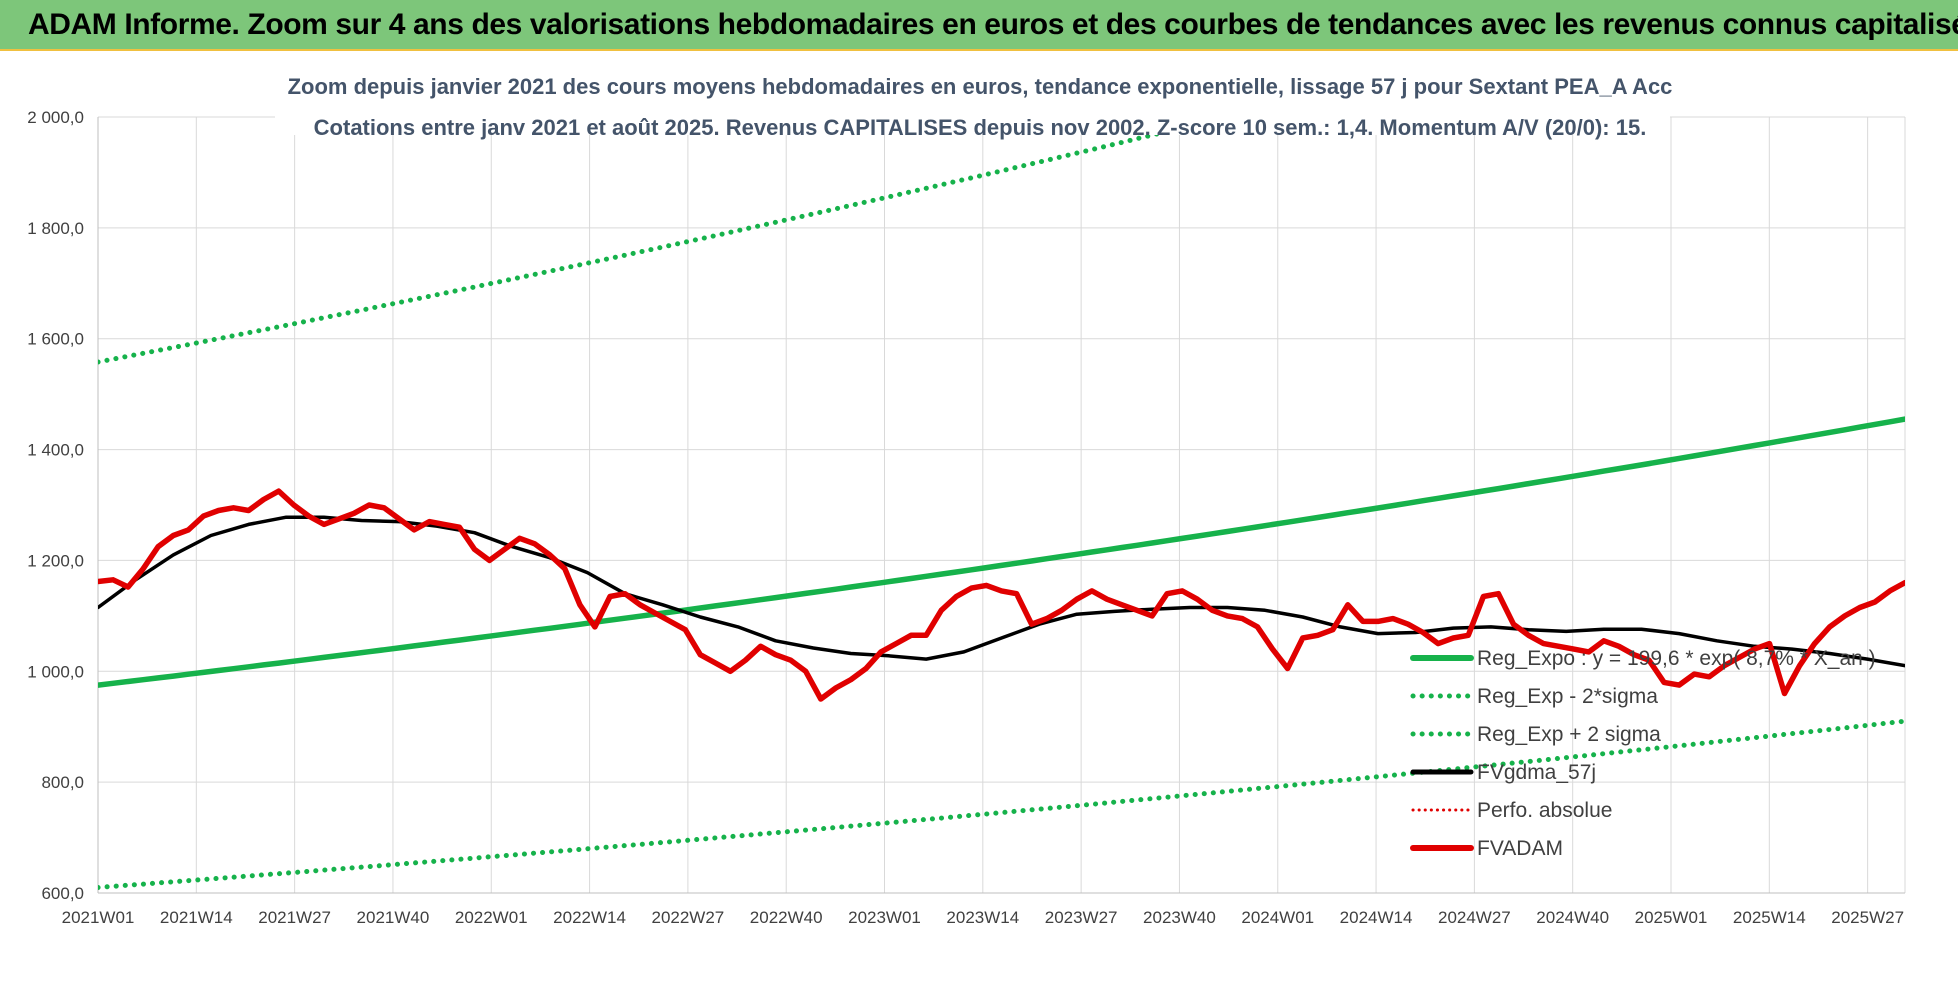 Image resolution: width=1958 pixels, height=989 pixels. Describe the element at coordinates (687, 917) in the screenshot. I see `x-tick-label: 2022W27` at that location.